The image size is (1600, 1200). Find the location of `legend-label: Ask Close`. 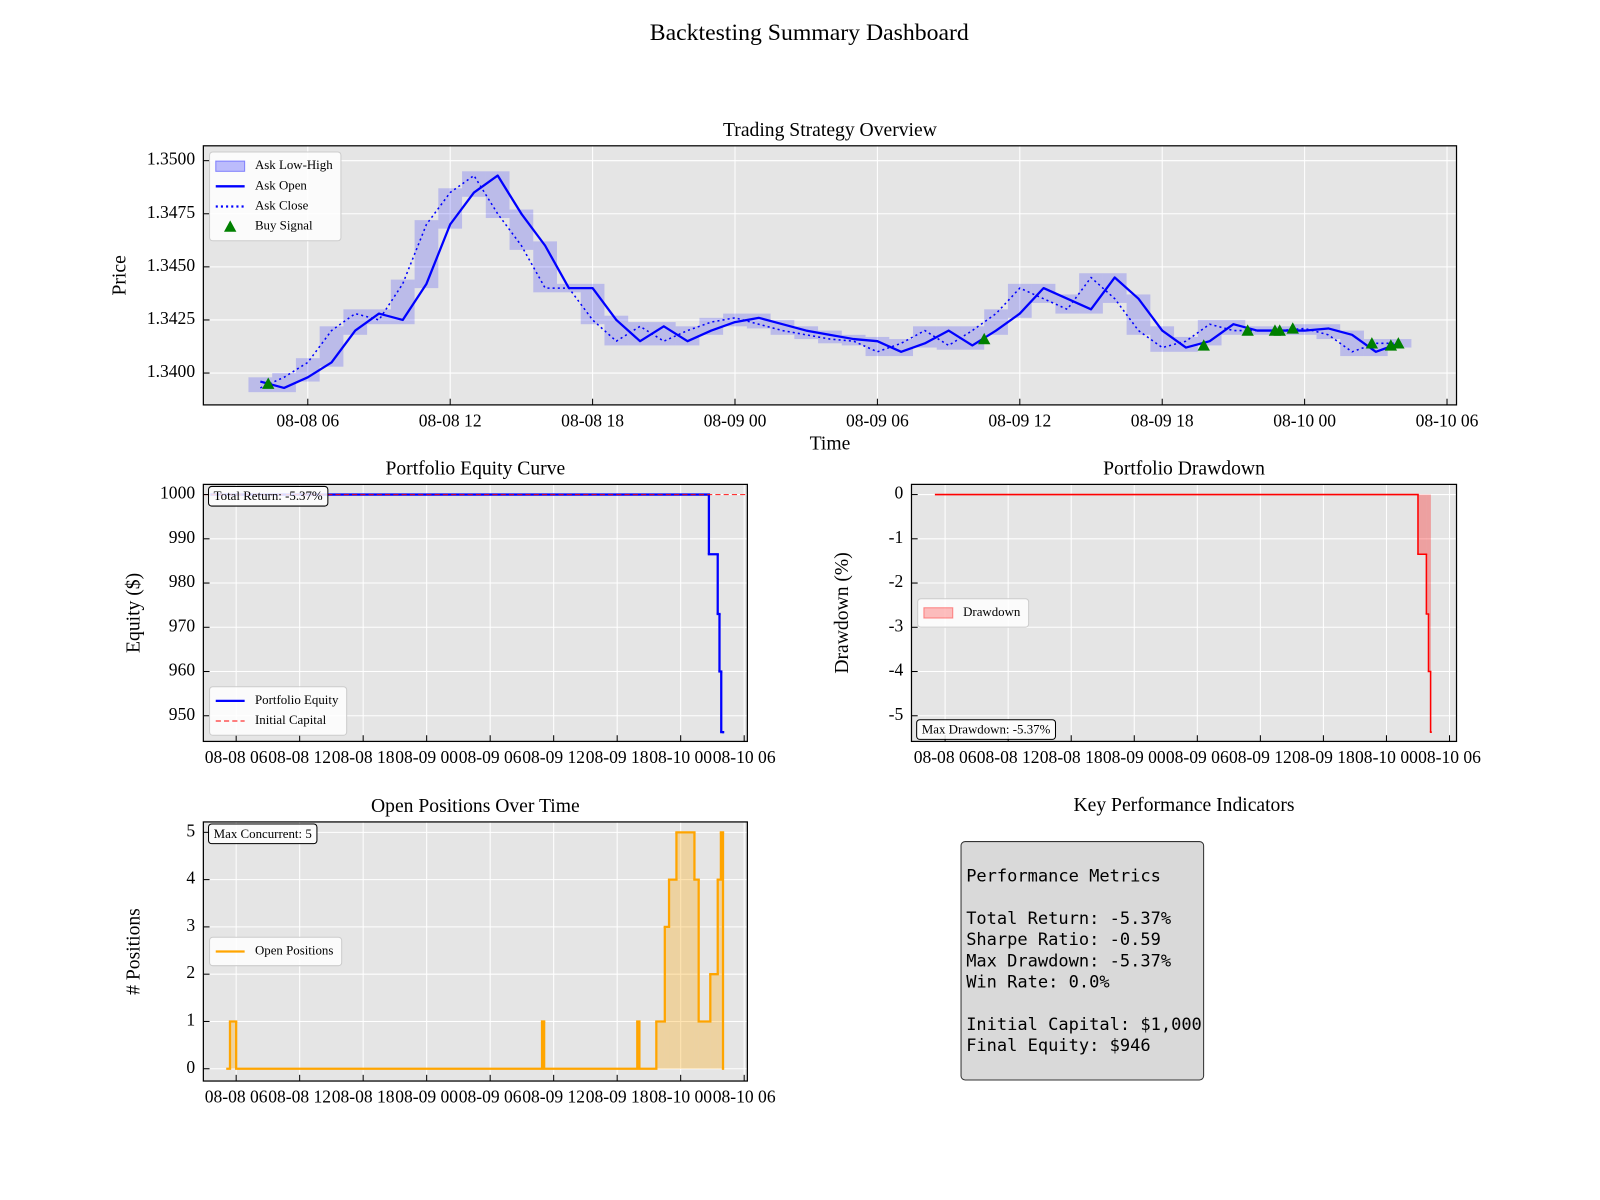

legend-label: Ask Close is located at coordinates (282, 205).